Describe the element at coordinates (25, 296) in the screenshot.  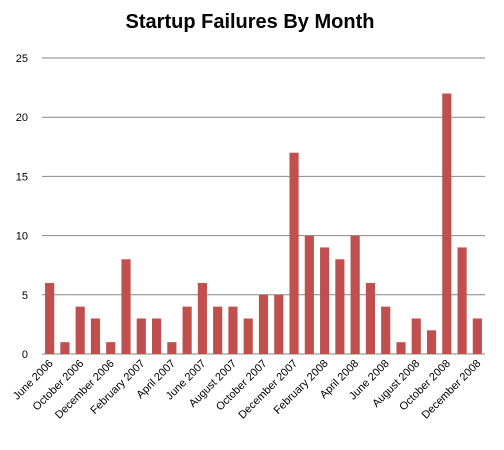
I see `y-tick-label: 5` at that location.